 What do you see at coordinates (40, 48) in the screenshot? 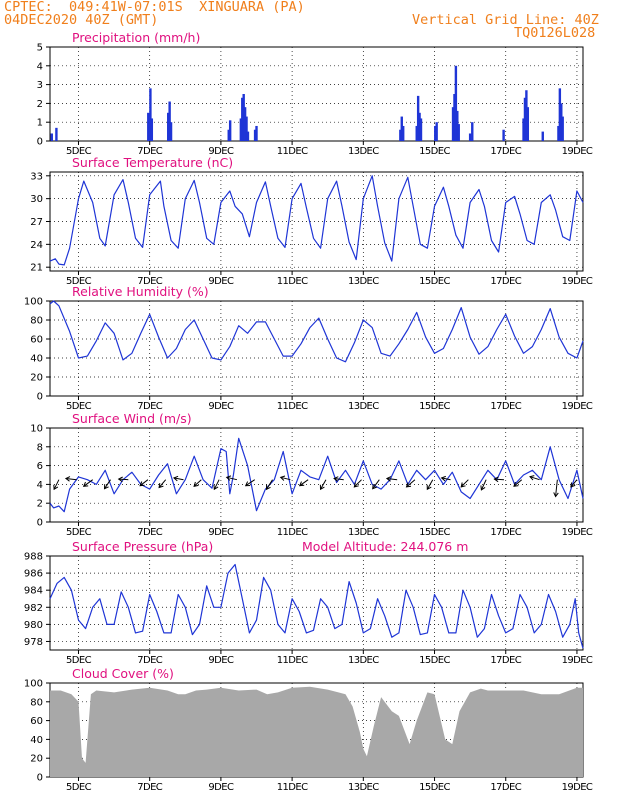
I see `y-tick-label: 5` at bounding box center [40, 48].